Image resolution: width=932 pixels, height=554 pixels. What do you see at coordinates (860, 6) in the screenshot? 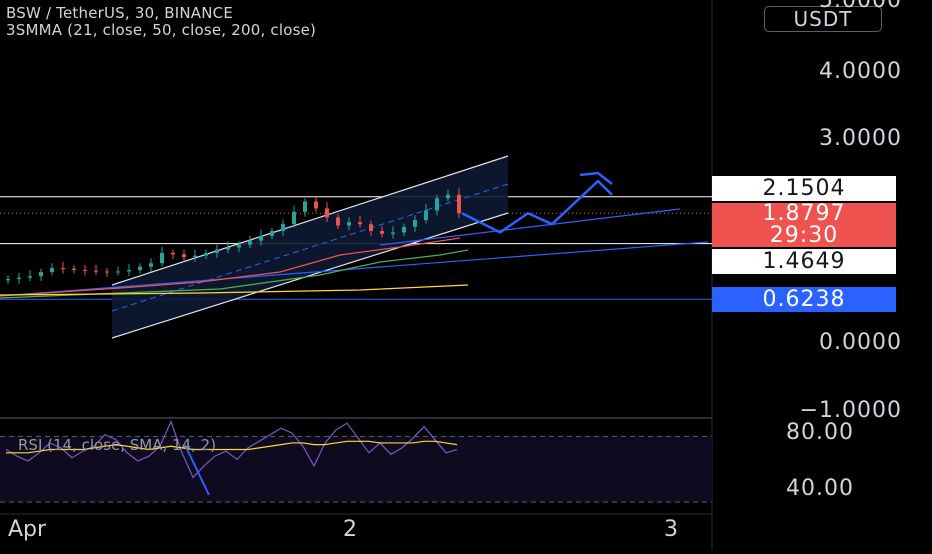
I see `price-tick-5: 5.0000` at bounding box center [860, 6].